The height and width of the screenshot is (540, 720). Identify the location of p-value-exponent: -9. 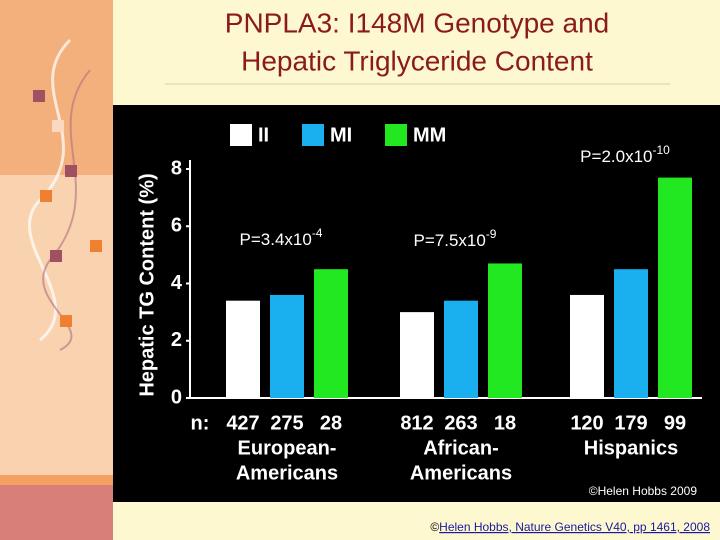
(491, 234).